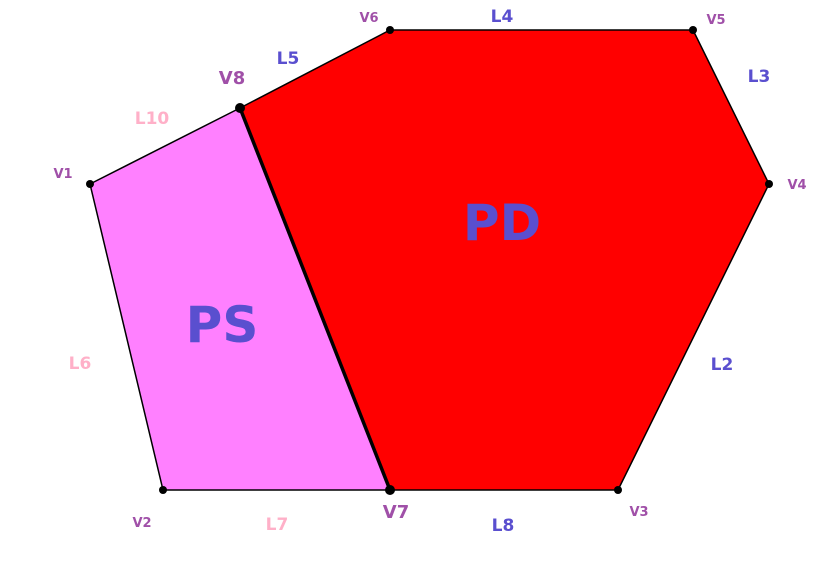 Image resolution: width=817 pixels, height=582 pixels. I want to click on edge-label-l10: L10, so click(152, 119).